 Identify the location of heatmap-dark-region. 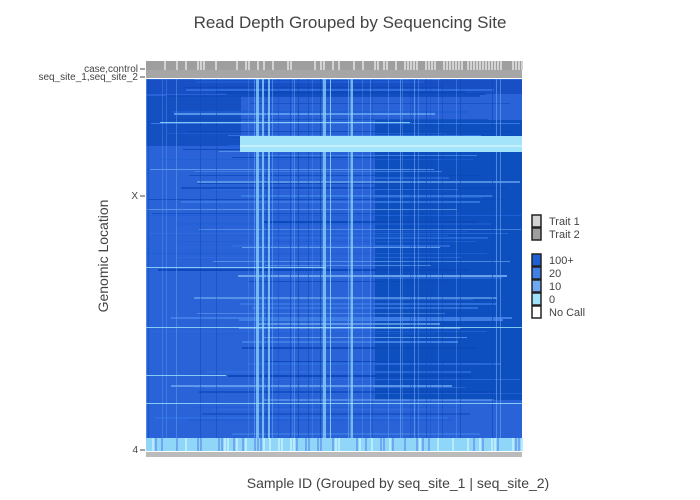
(448, 260).